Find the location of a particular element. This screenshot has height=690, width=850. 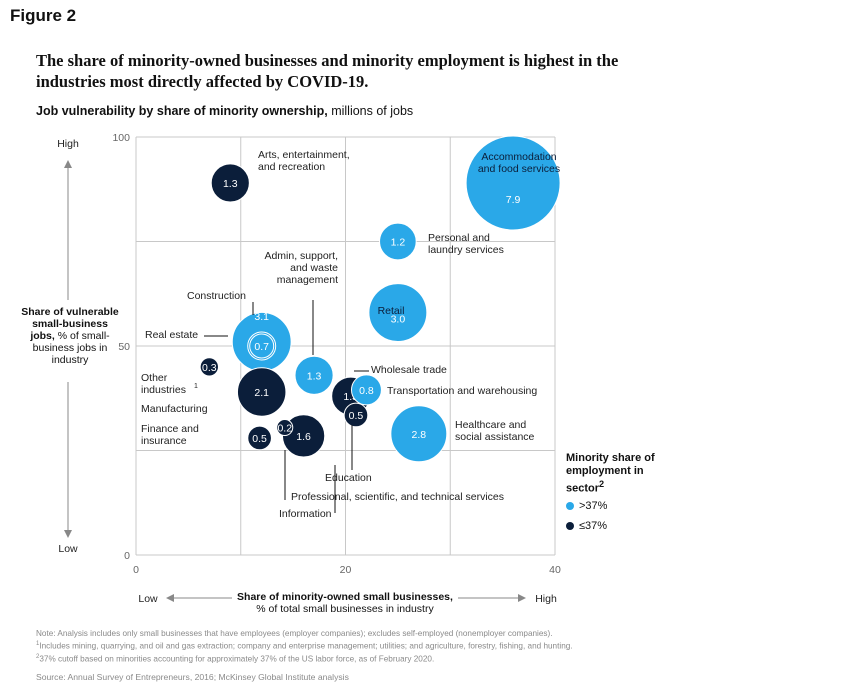

category-label-education: Education is located at coordinates (348, 478).